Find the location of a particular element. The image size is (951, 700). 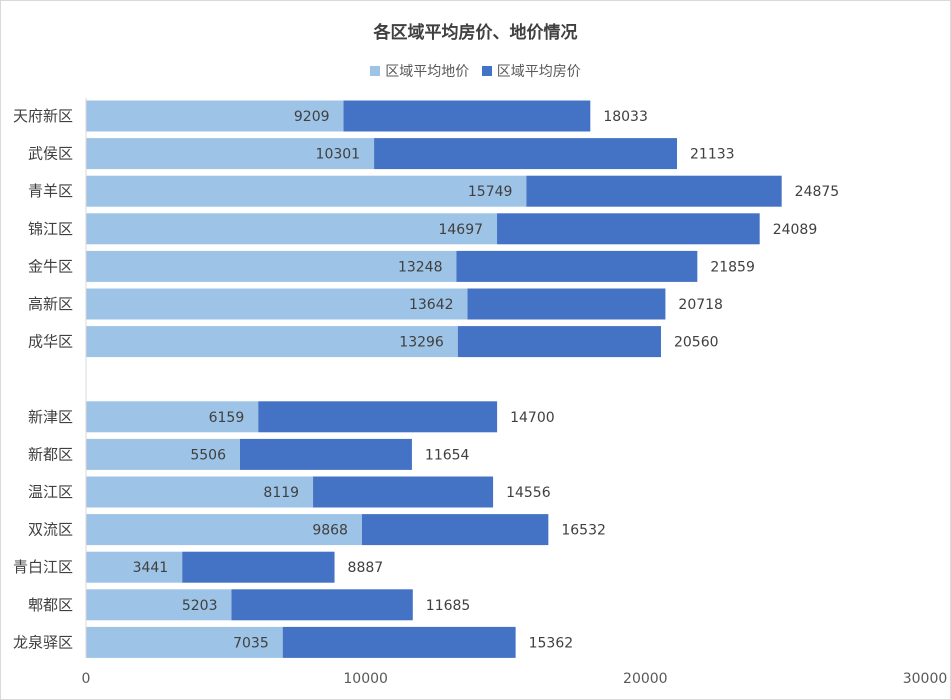

bar-land-青羊区 is located at coordinates (306, 191).